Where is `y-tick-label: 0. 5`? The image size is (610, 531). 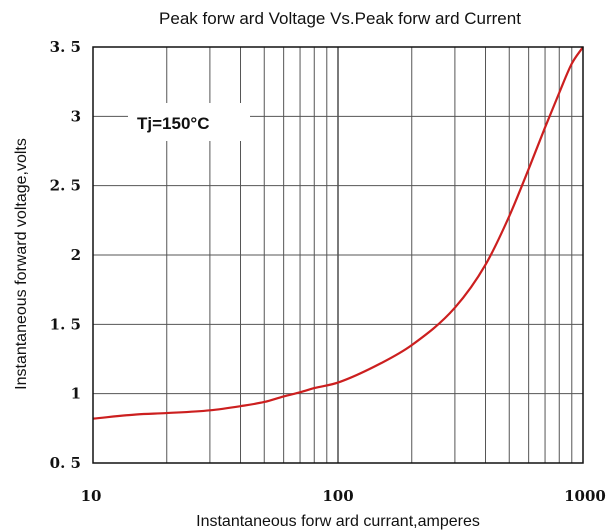
y-tick-label: 0. 5 is located at coordinates (65, 463).